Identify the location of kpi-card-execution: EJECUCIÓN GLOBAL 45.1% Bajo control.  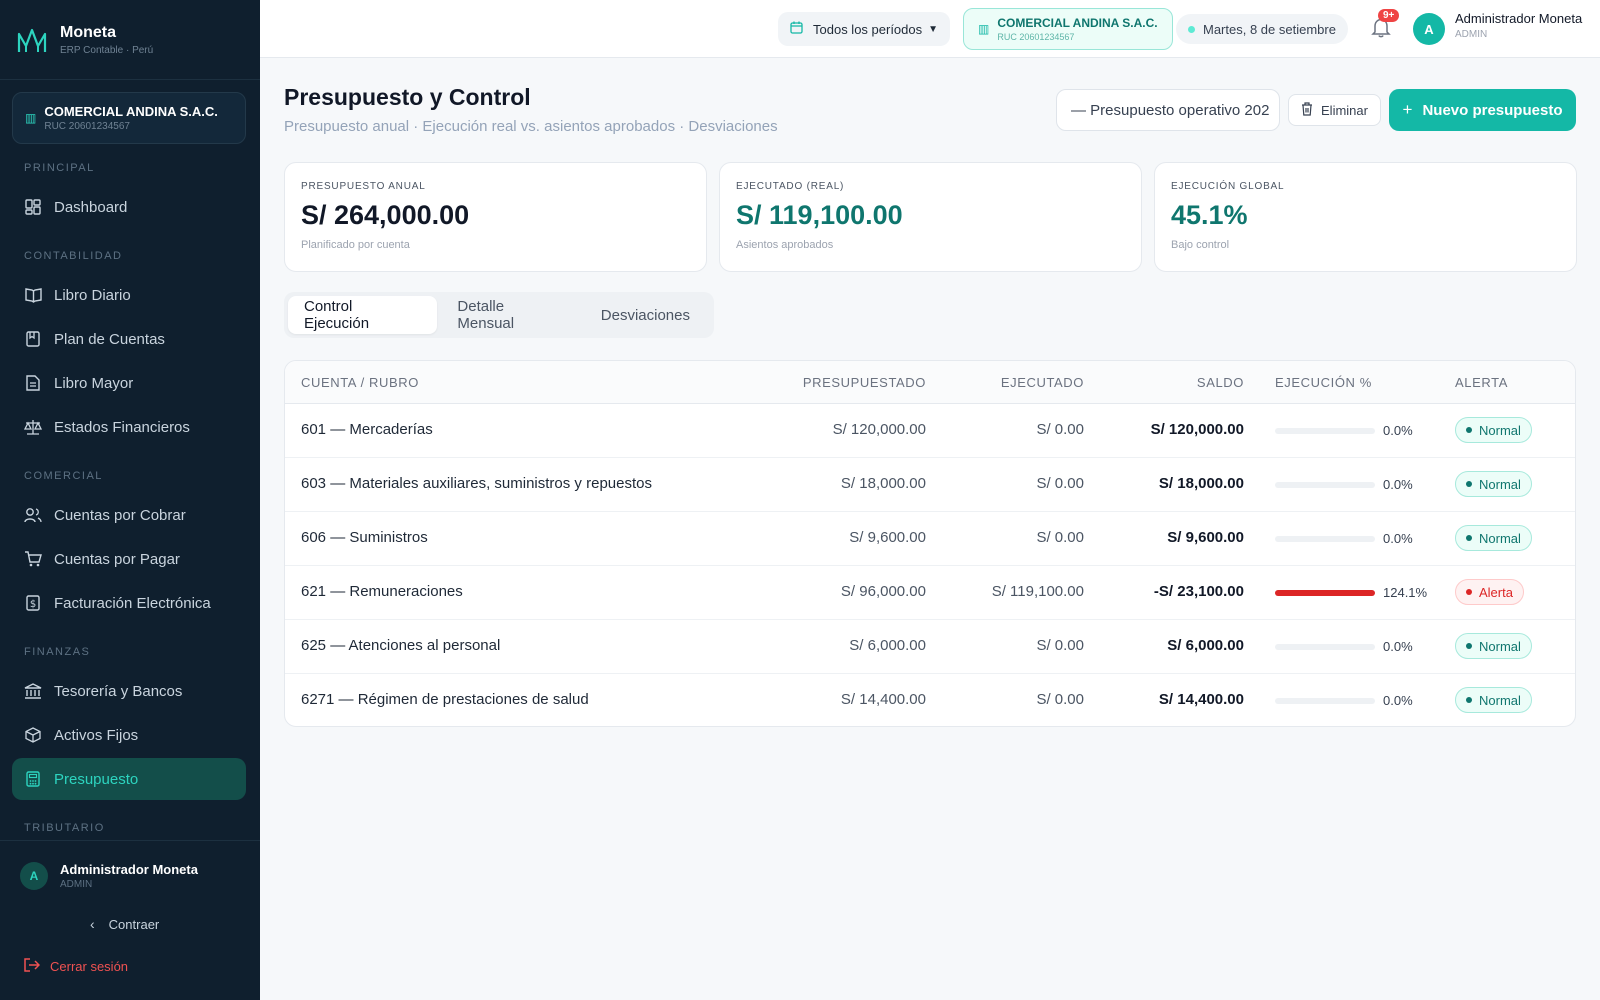
(1365, 217).